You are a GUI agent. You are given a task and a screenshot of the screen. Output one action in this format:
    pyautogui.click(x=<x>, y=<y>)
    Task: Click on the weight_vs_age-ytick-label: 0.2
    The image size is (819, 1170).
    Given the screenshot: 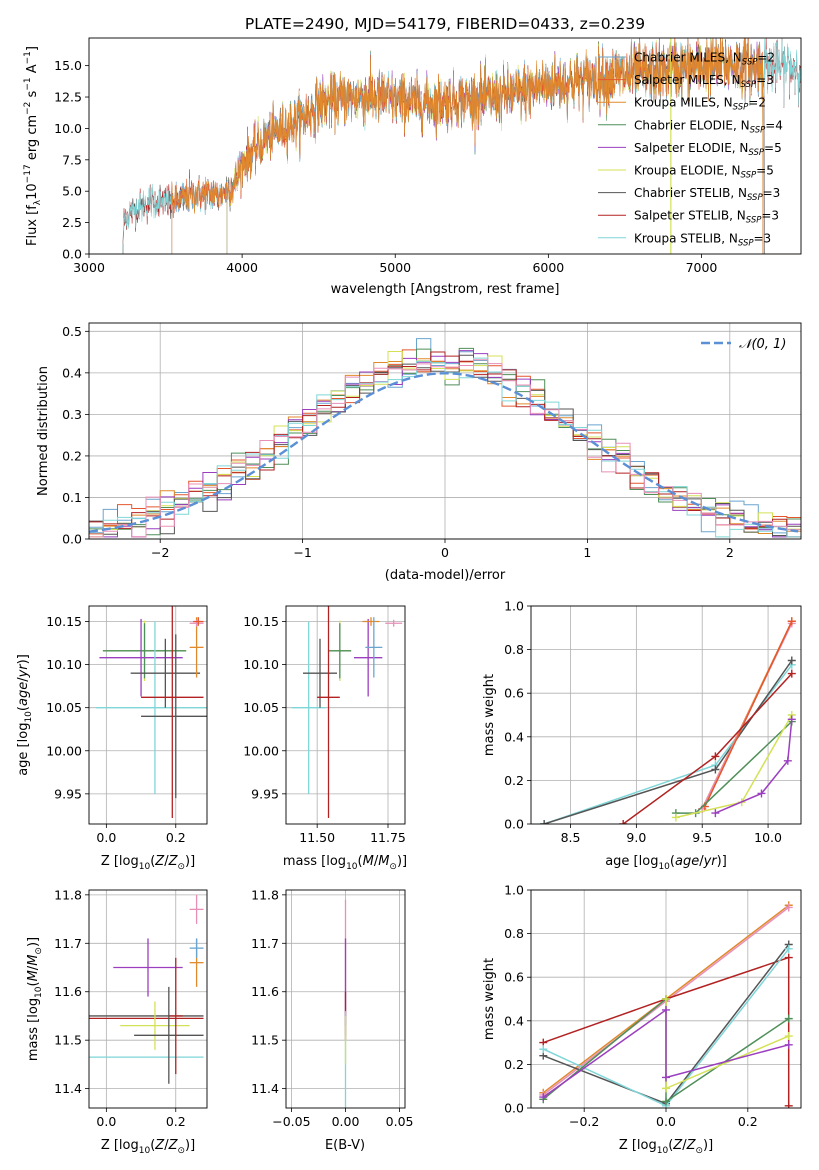 What is the action you would take?
    pyautogui.click(x=514, y=780)
    